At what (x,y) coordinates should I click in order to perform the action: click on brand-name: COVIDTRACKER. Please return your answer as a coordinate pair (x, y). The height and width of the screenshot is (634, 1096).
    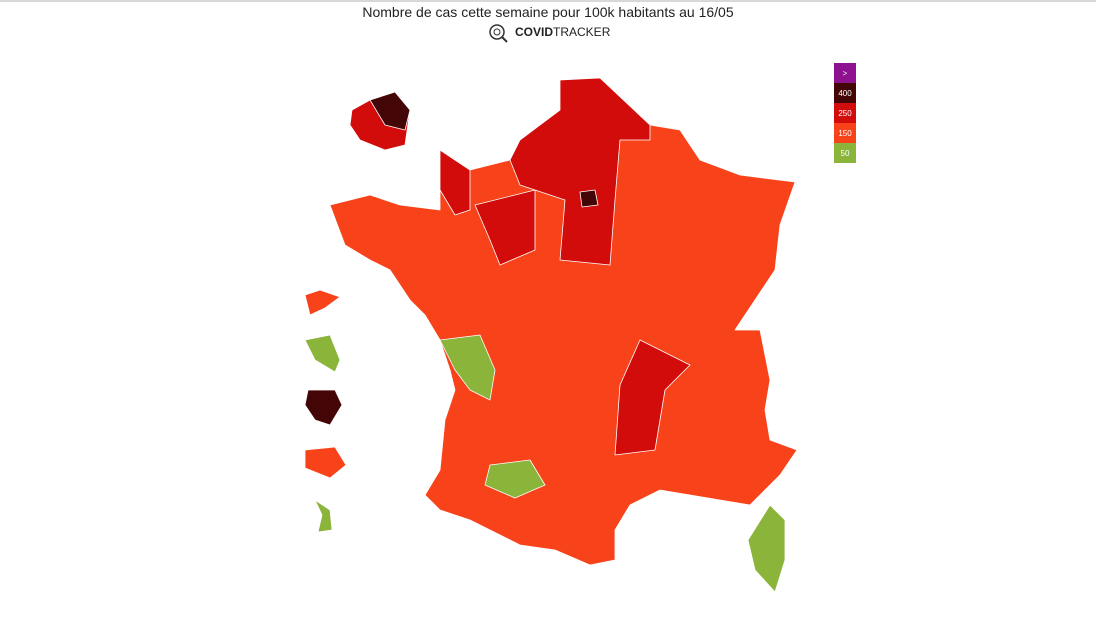
    Looking at the image, I should click on (563, 32).